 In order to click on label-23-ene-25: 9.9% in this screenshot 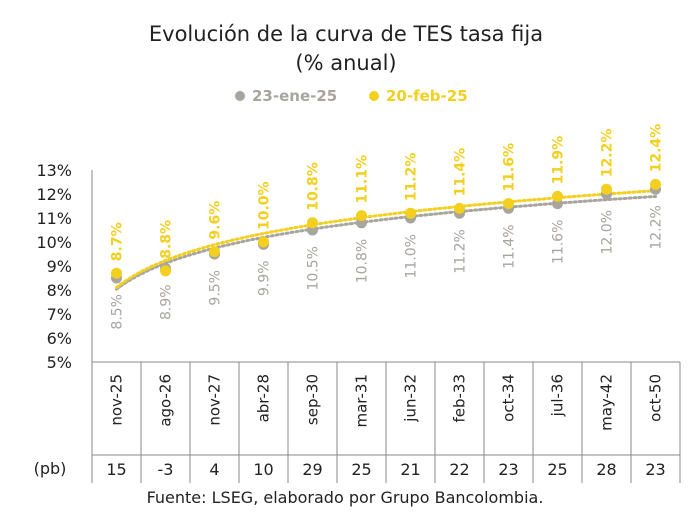, I will do `click(265, 278)`.